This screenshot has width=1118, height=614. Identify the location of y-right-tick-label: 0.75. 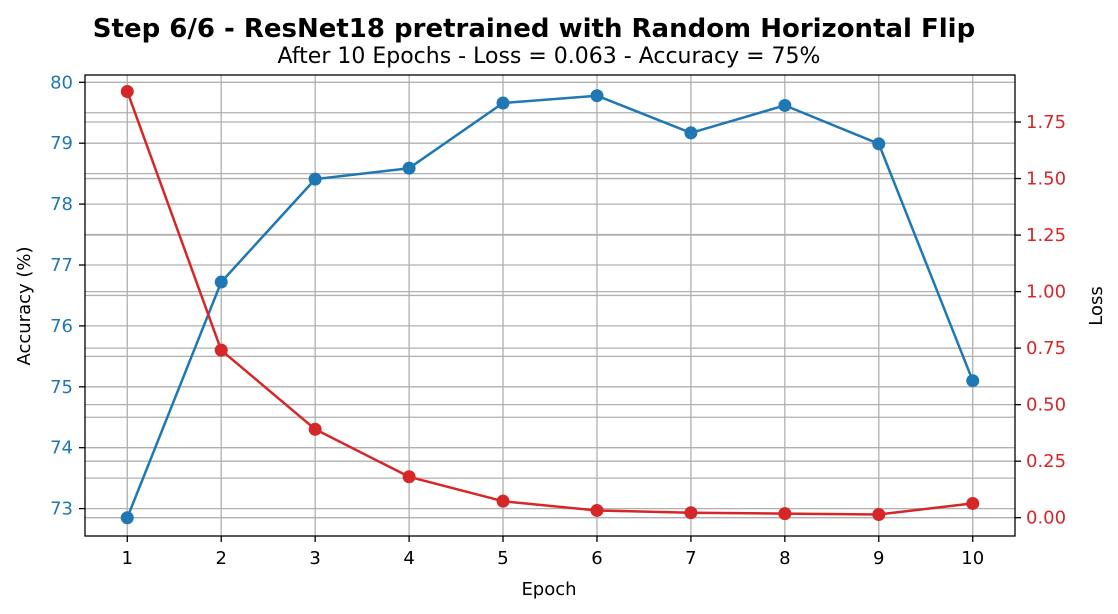
(1046, 348).